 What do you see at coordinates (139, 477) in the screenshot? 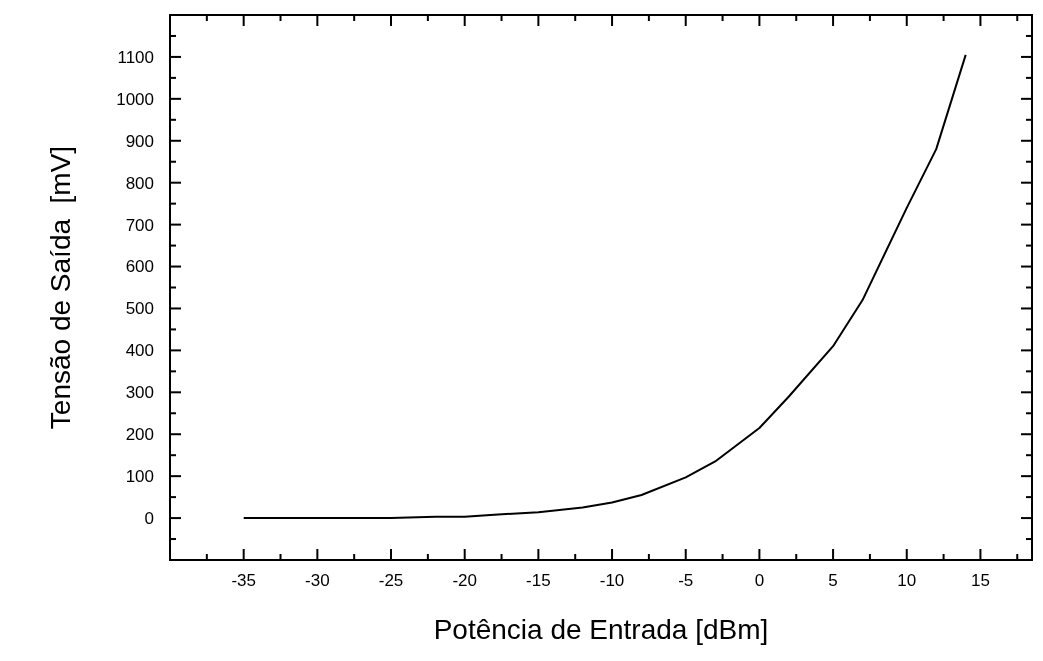
I see `y-tick-label: 100` at bounding box center [139, 477].